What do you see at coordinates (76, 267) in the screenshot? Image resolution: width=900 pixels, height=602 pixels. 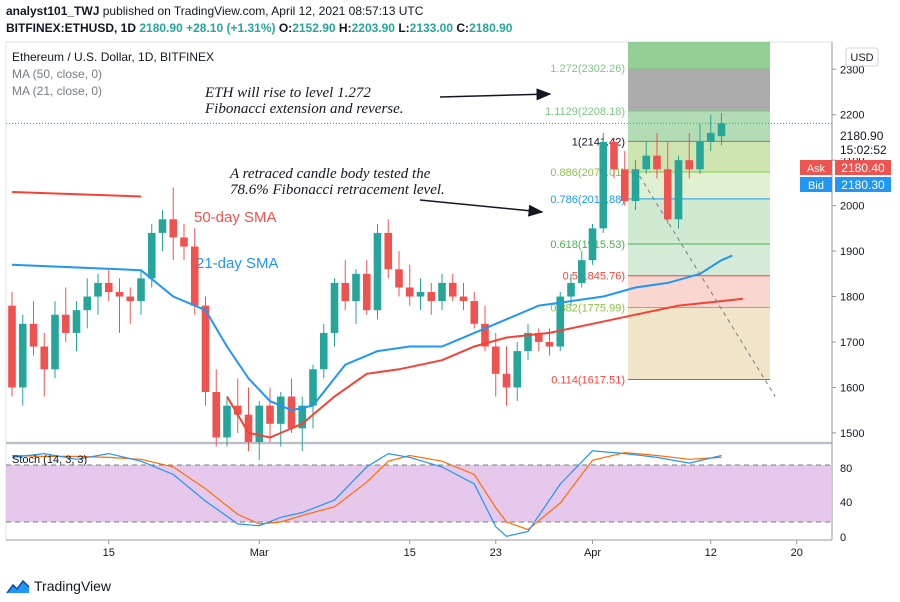 I see `ma21-line-early` at bounding box center [76, 267].